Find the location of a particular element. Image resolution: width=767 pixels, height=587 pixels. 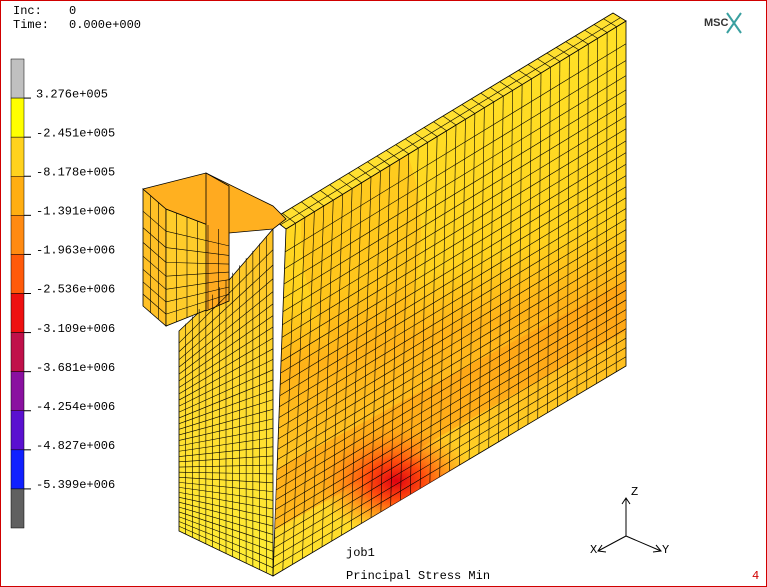

legend-label: -4.254e+006 is located at coordinates (75, 407).